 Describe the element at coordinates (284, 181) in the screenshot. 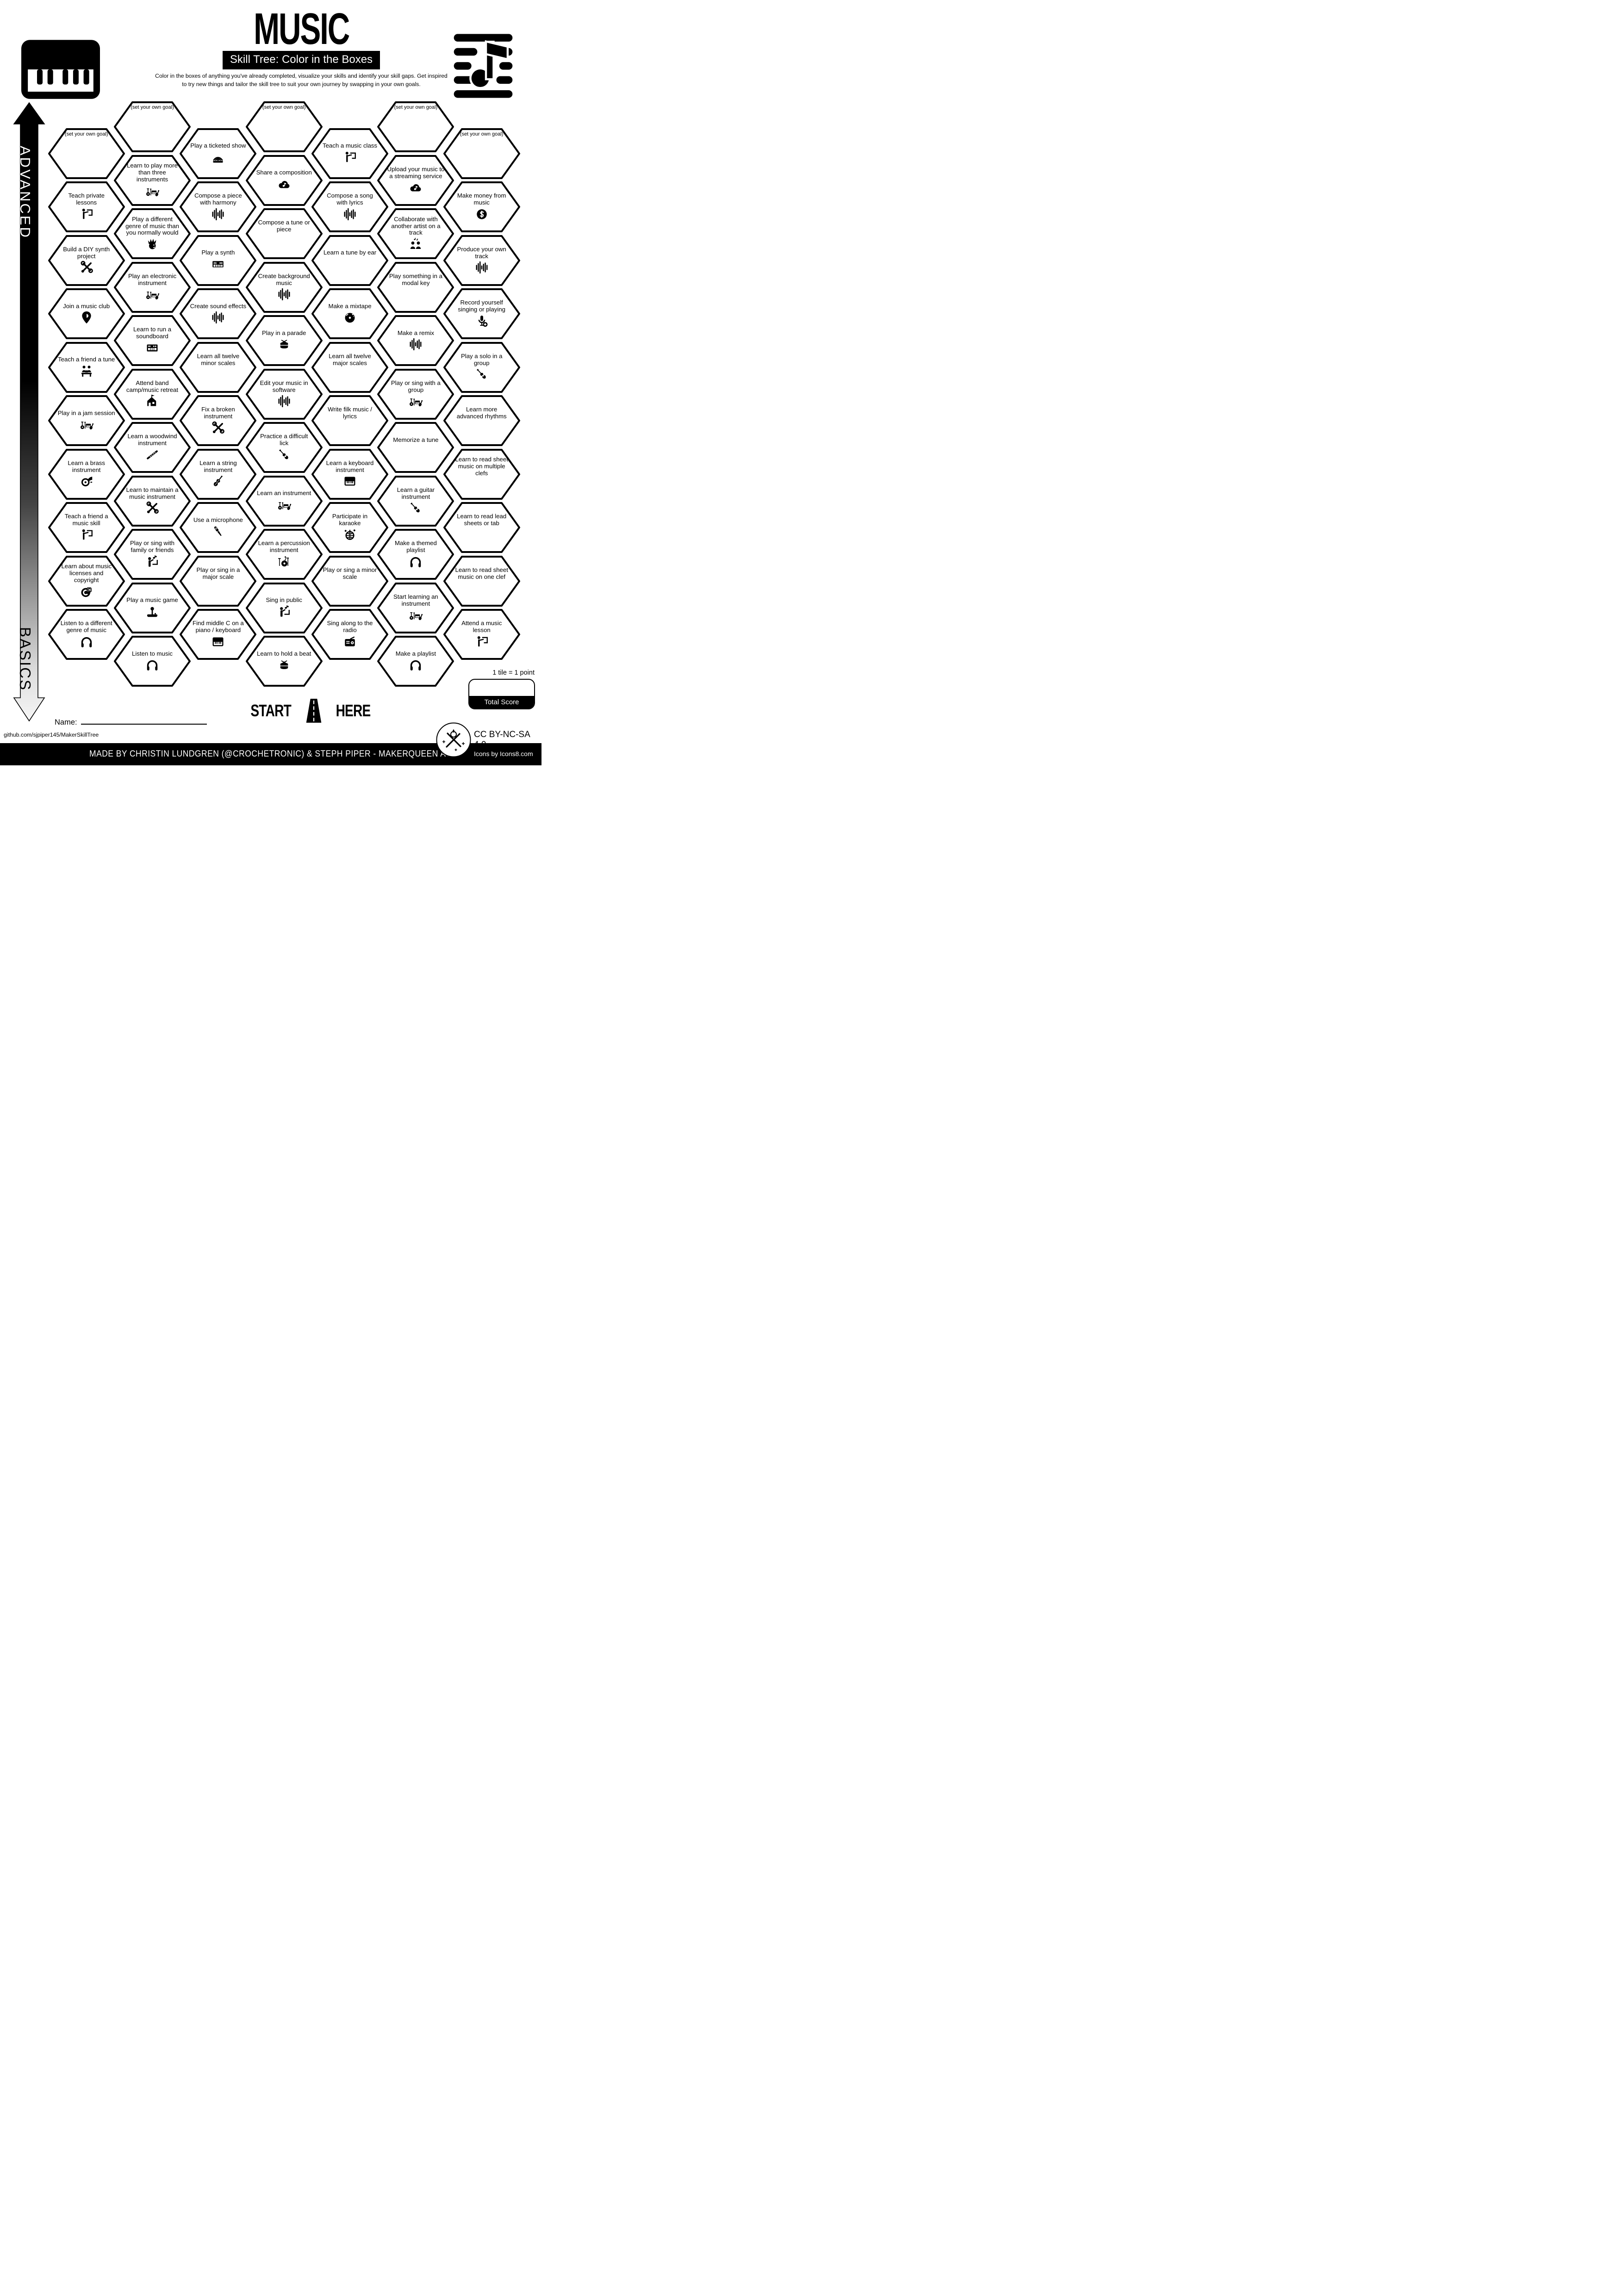

I see `hex-share-a-composition: Share a composition` at that location.